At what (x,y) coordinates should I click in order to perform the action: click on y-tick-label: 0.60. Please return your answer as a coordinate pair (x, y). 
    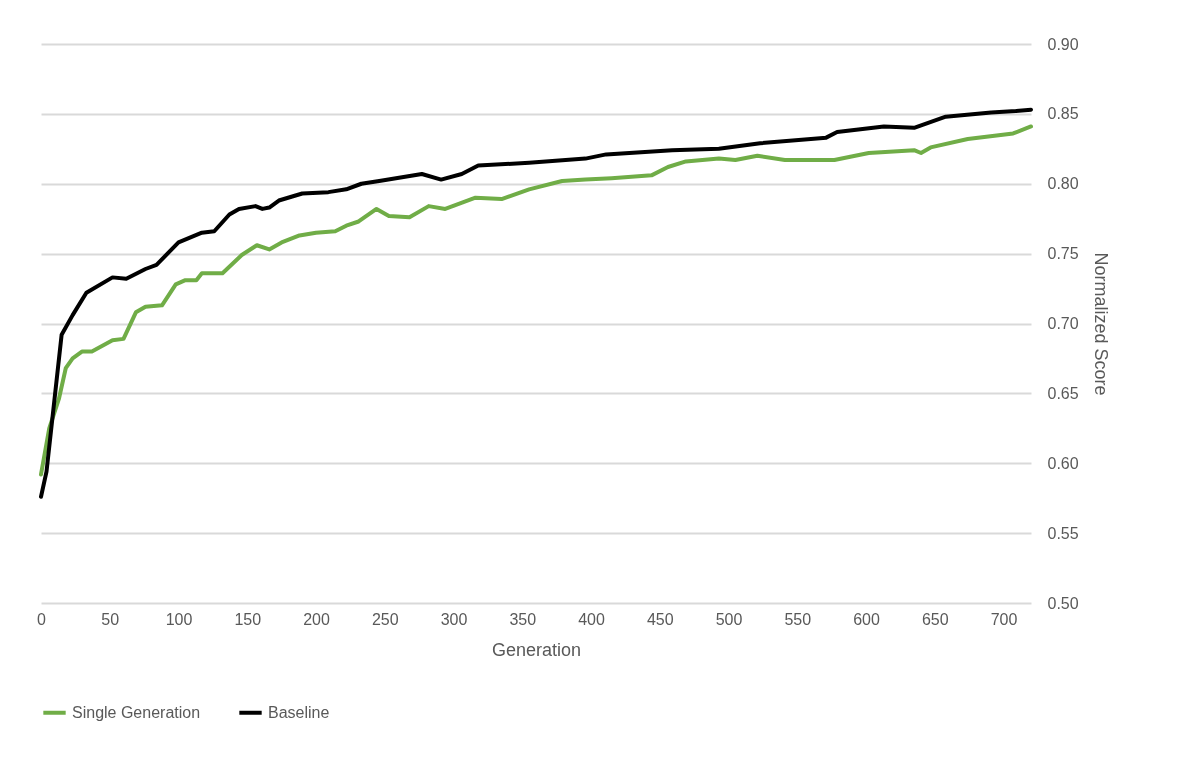
    Looking at the image, I should click on (1063, 463).